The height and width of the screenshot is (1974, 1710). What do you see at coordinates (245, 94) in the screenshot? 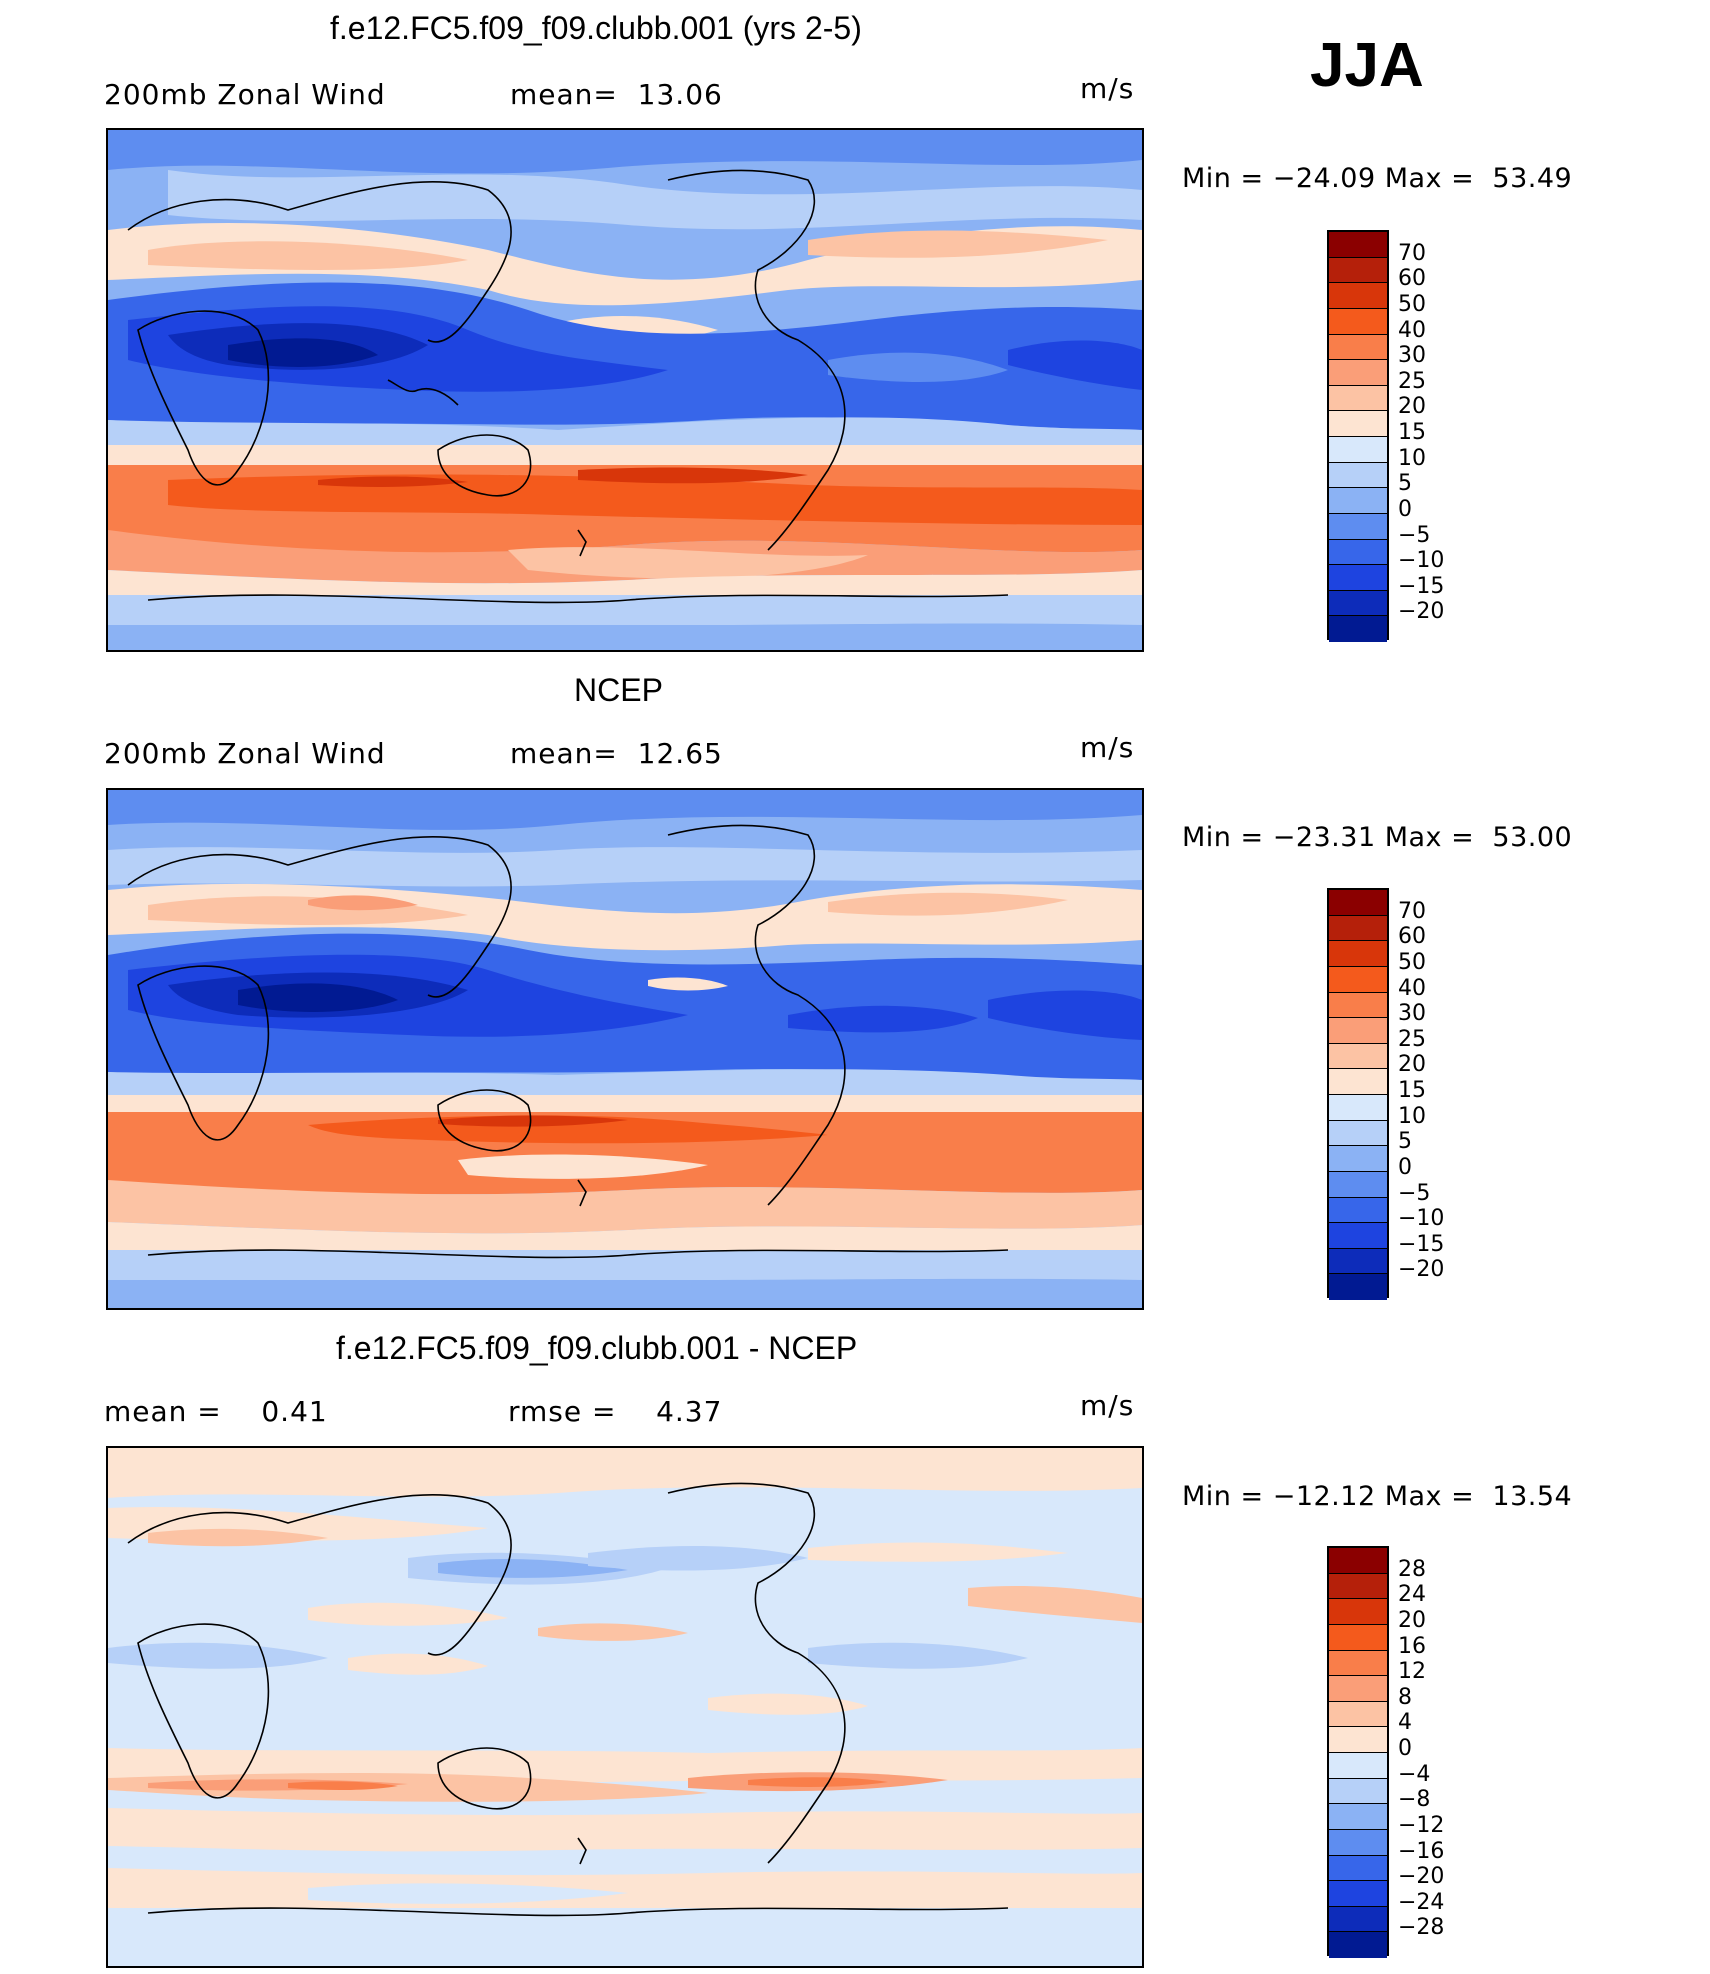
I see `panel-1-variable-label: 200mb Zonal Wind` at bounding box center [245, 94].